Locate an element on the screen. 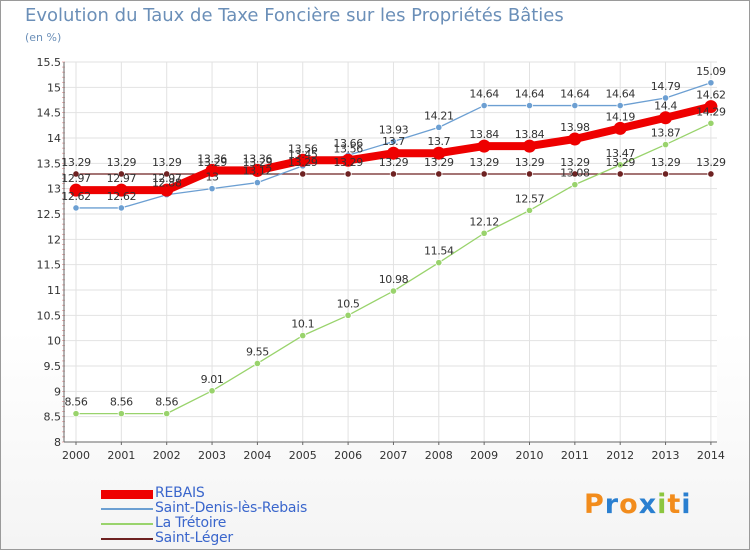  data-label-saint-denis-les-rebais: 12.88 is located at coordinates (167, 183).